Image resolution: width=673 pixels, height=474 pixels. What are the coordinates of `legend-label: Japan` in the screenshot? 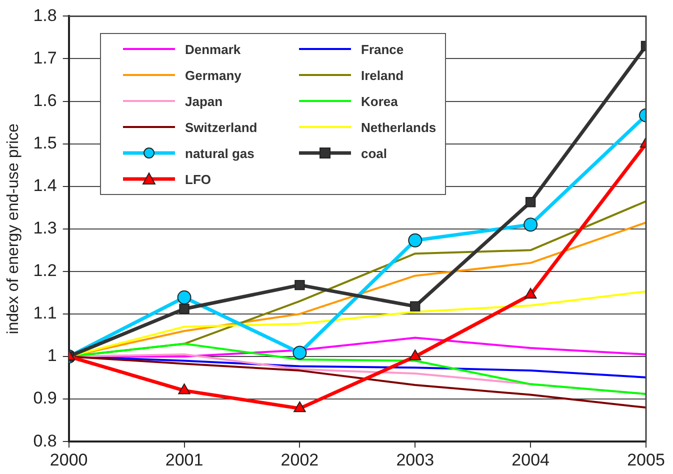 It's located at (204, 101).